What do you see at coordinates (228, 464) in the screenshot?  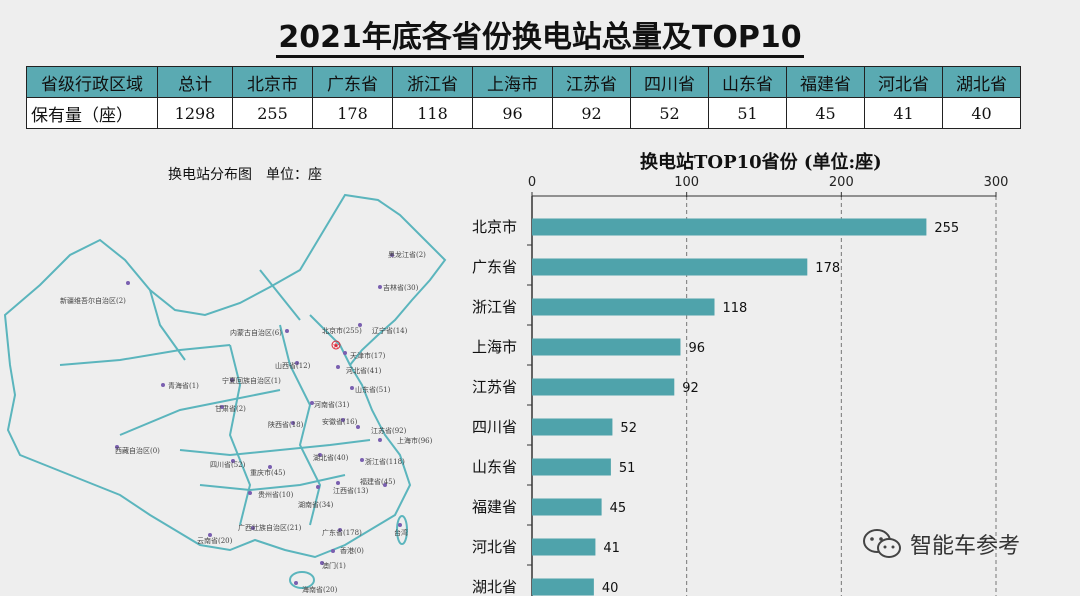 I see `map-label: 四川省(52)` at bounding box center [228, 464].